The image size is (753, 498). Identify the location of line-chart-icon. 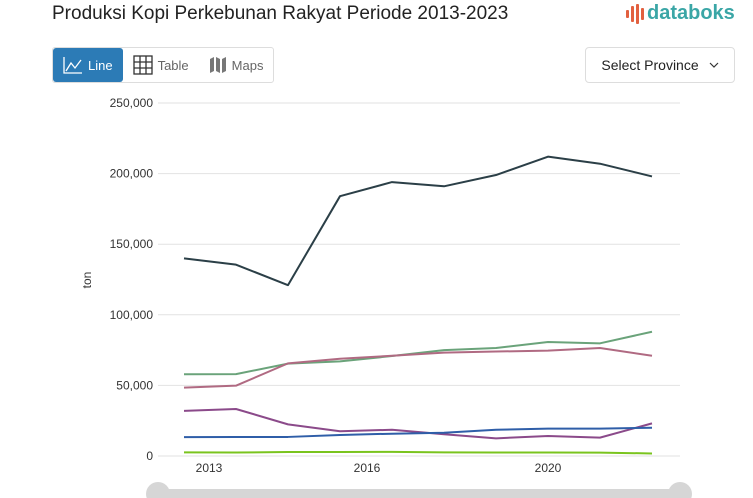
(72, 65).